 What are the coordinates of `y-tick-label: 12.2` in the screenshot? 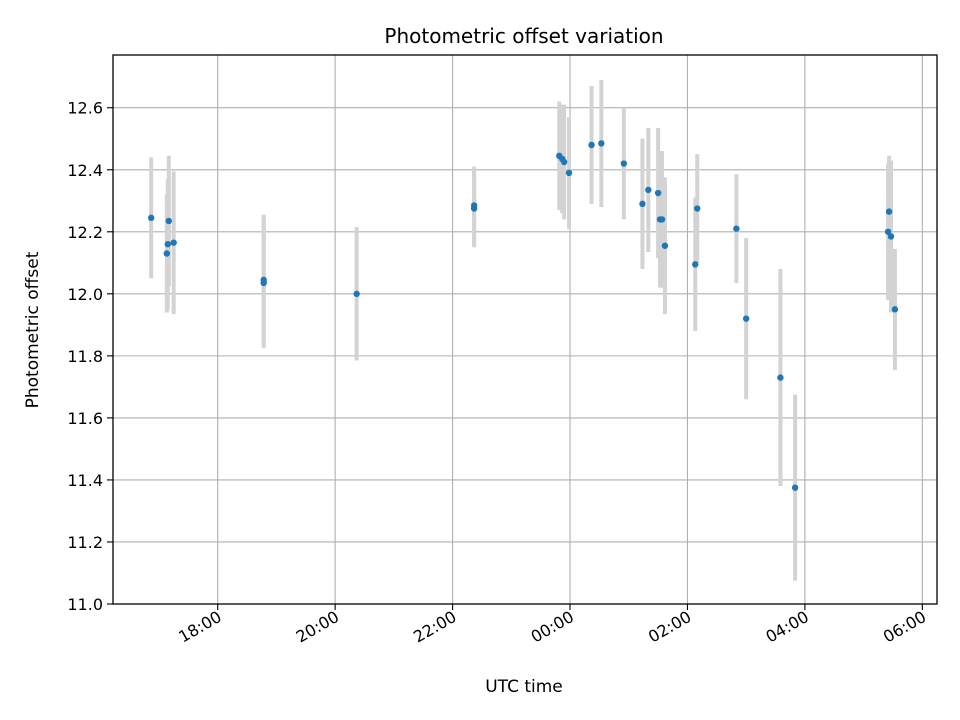 It's located at (85, 232).